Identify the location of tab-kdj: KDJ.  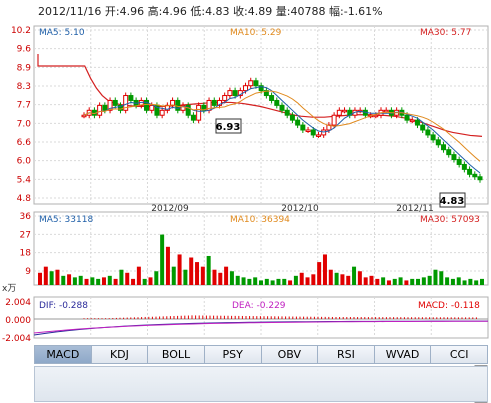
(120, 354).